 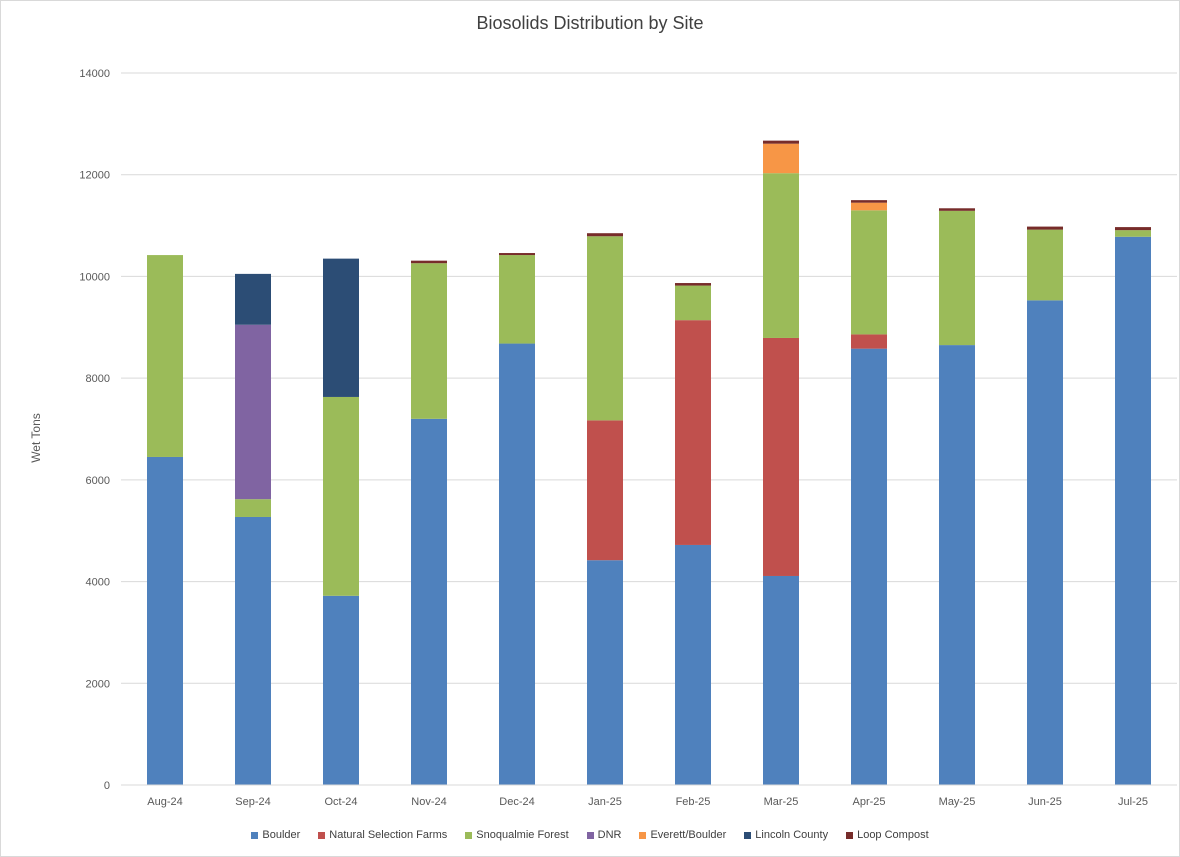 I want to click on y-tick-label: 10000, so click(x=94, y=277).